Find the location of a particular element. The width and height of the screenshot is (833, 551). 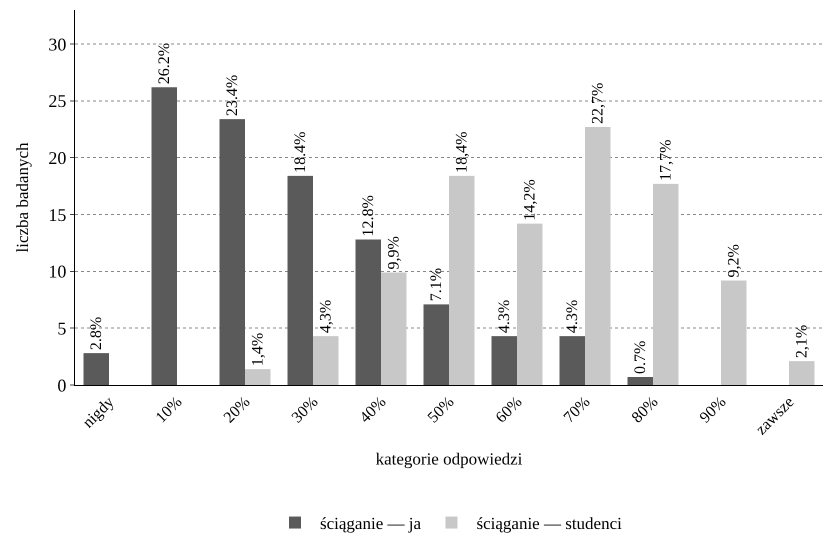

y-tick-label: 10 is located at coordinates (57, 272).